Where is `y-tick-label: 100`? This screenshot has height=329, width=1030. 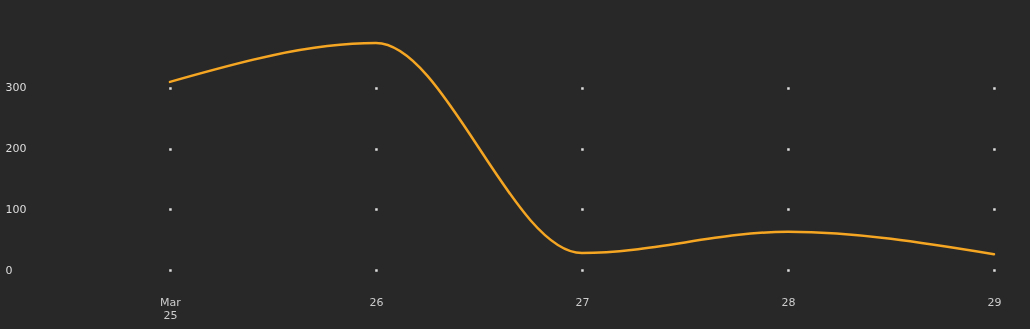 y-tick-label: 100 is located at coordinates (16, 209).